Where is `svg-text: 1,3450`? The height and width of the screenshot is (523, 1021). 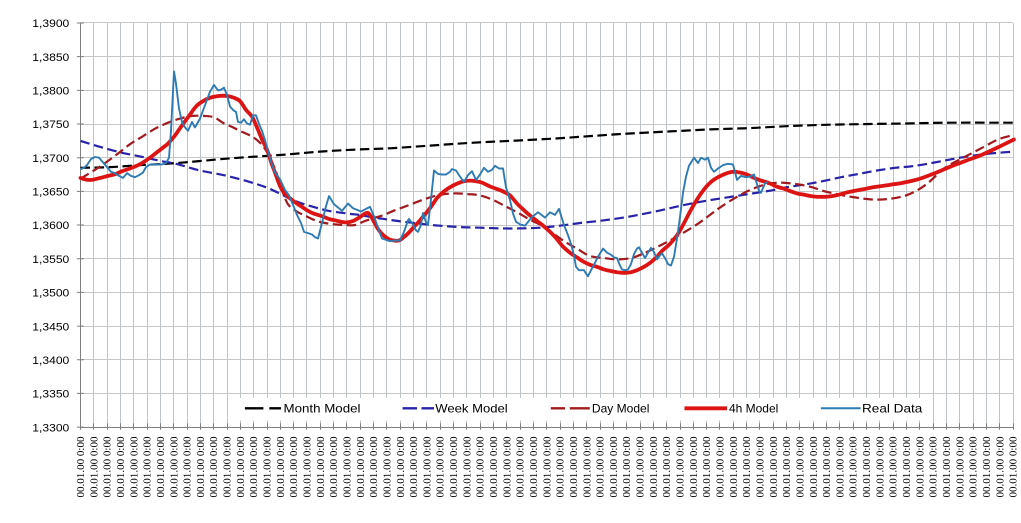
svg-text: 1,3450 is located at coordinates (50, 327).